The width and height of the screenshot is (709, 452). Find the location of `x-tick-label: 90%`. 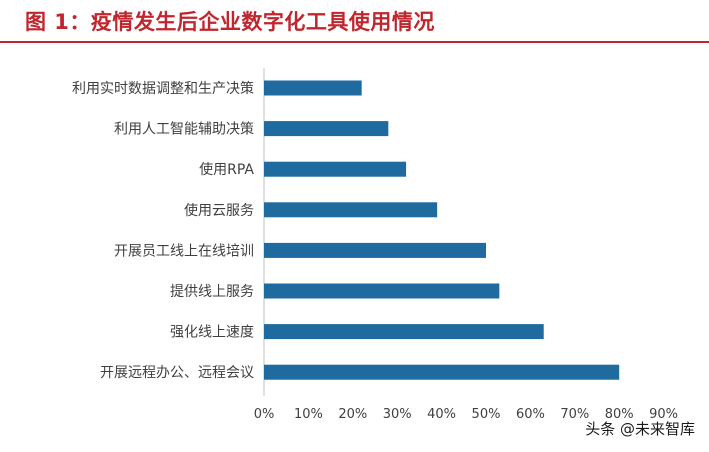

x-tick-label: 90% is located at coordinates (663, 414).